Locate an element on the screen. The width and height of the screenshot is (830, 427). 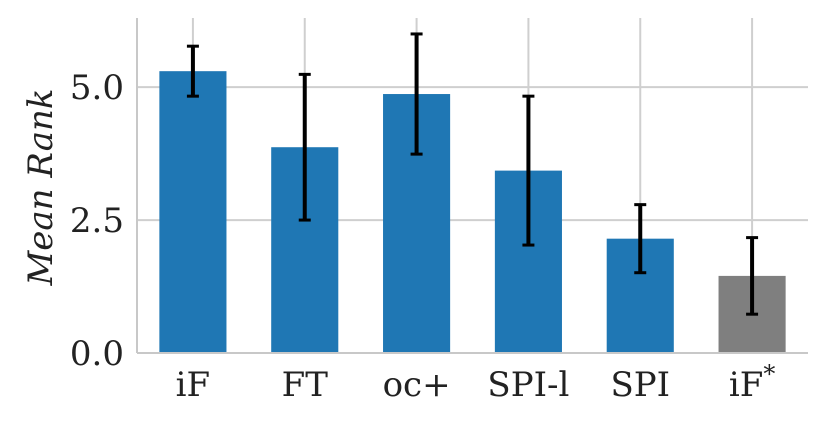
y-tick-labels: 0.0 2.5 5.0 is located at coordinates (97, 221).